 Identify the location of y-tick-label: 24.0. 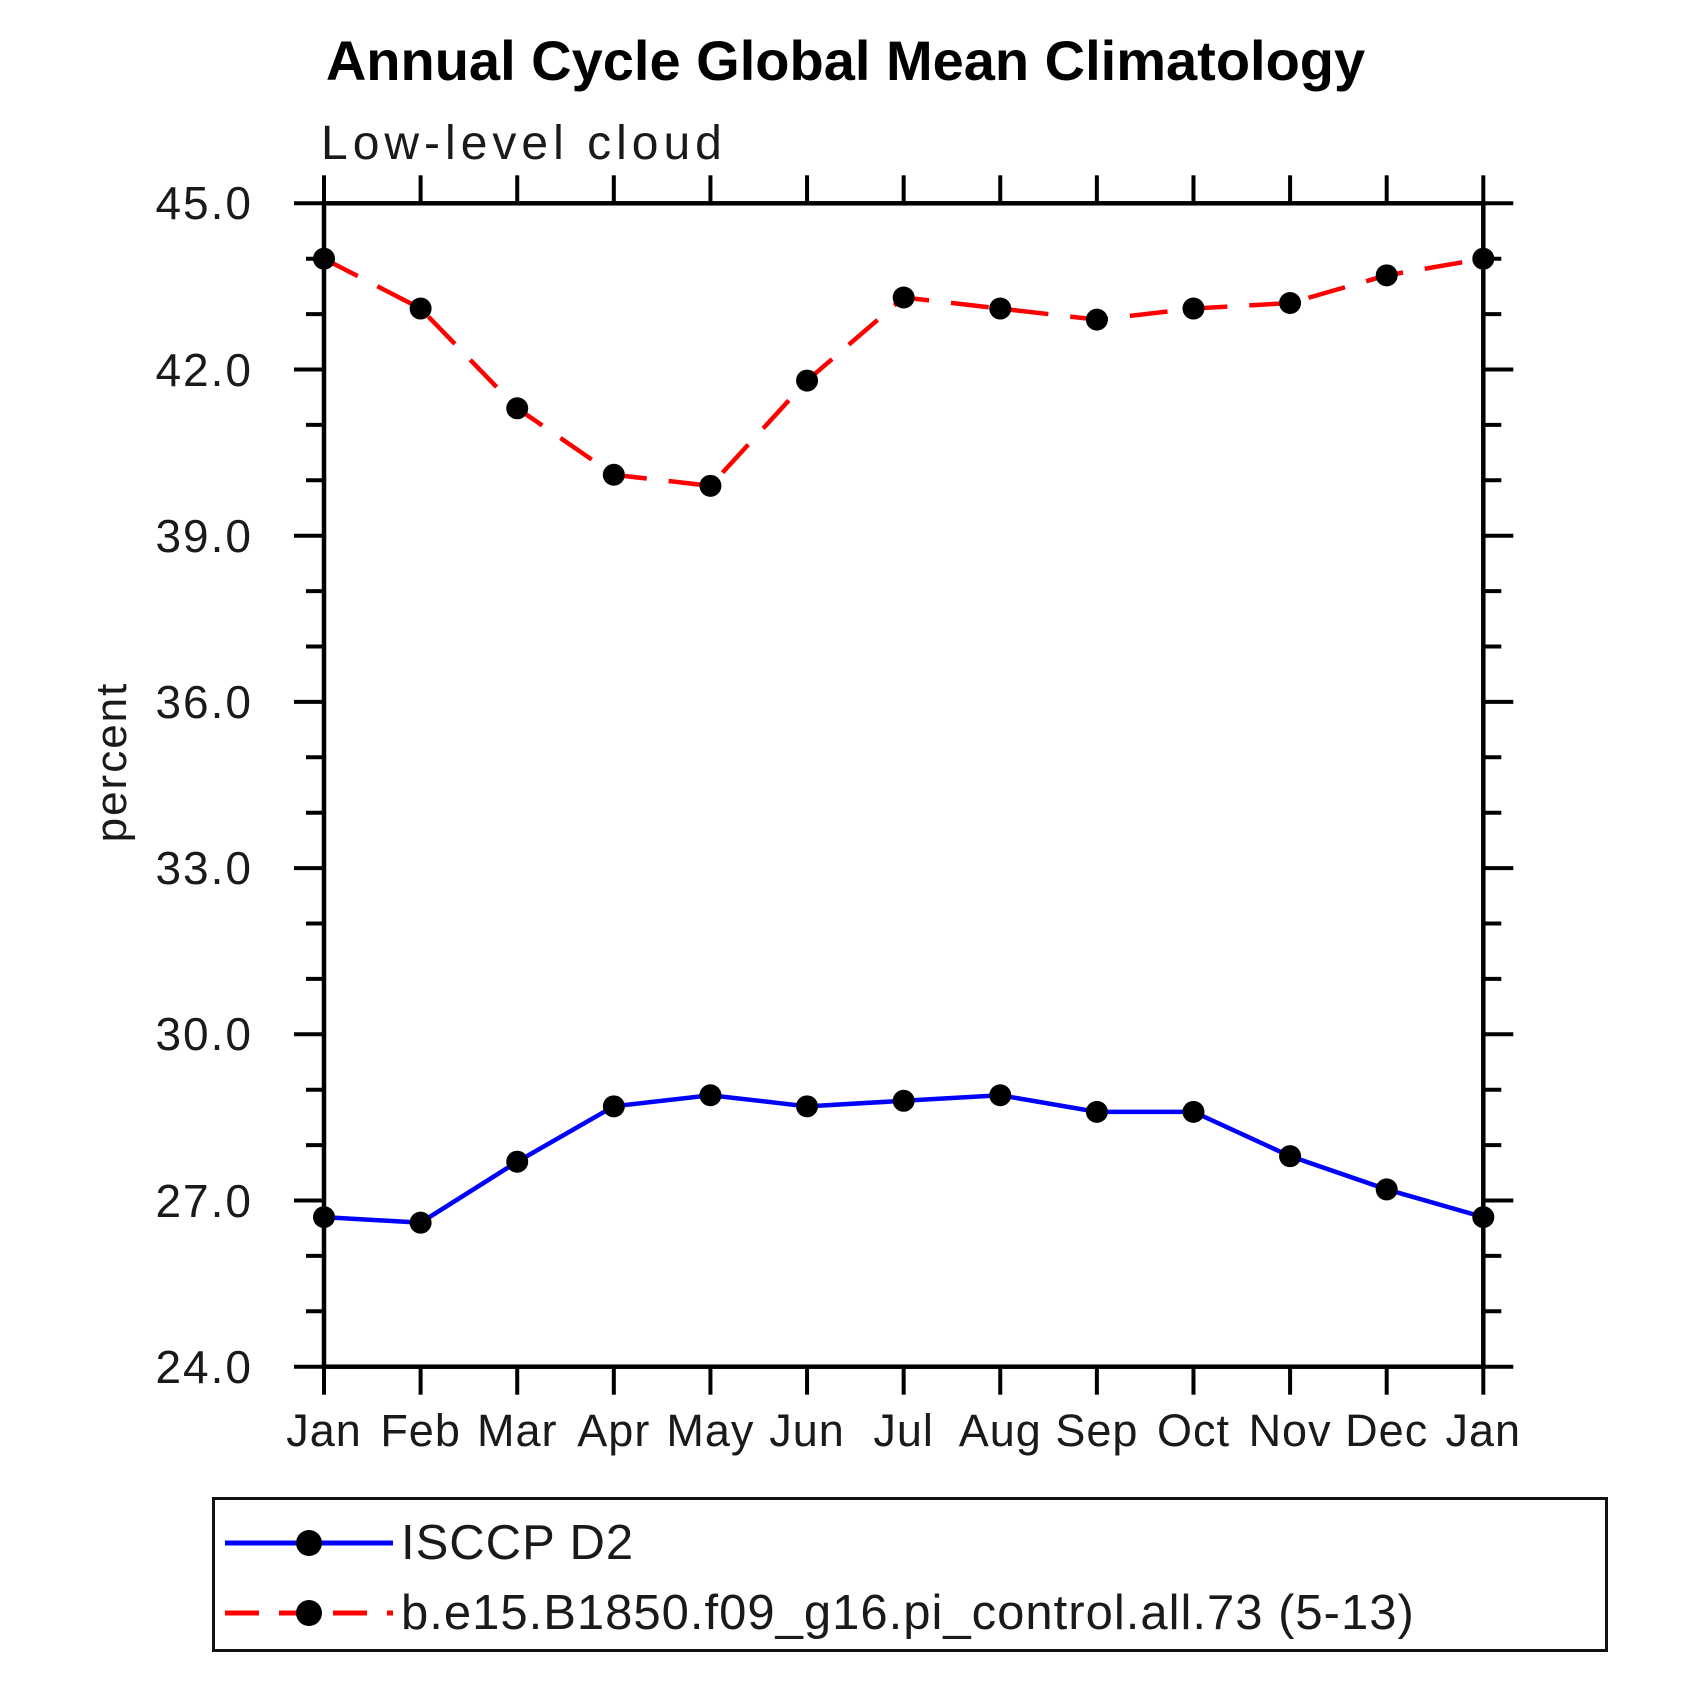
(204, 1366).